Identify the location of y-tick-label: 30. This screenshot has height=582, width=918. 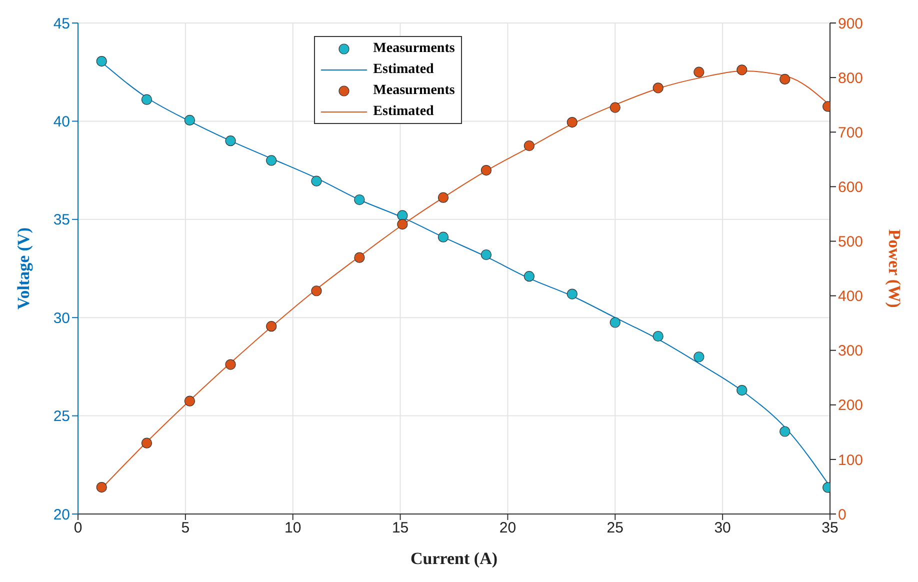
(61, 318).